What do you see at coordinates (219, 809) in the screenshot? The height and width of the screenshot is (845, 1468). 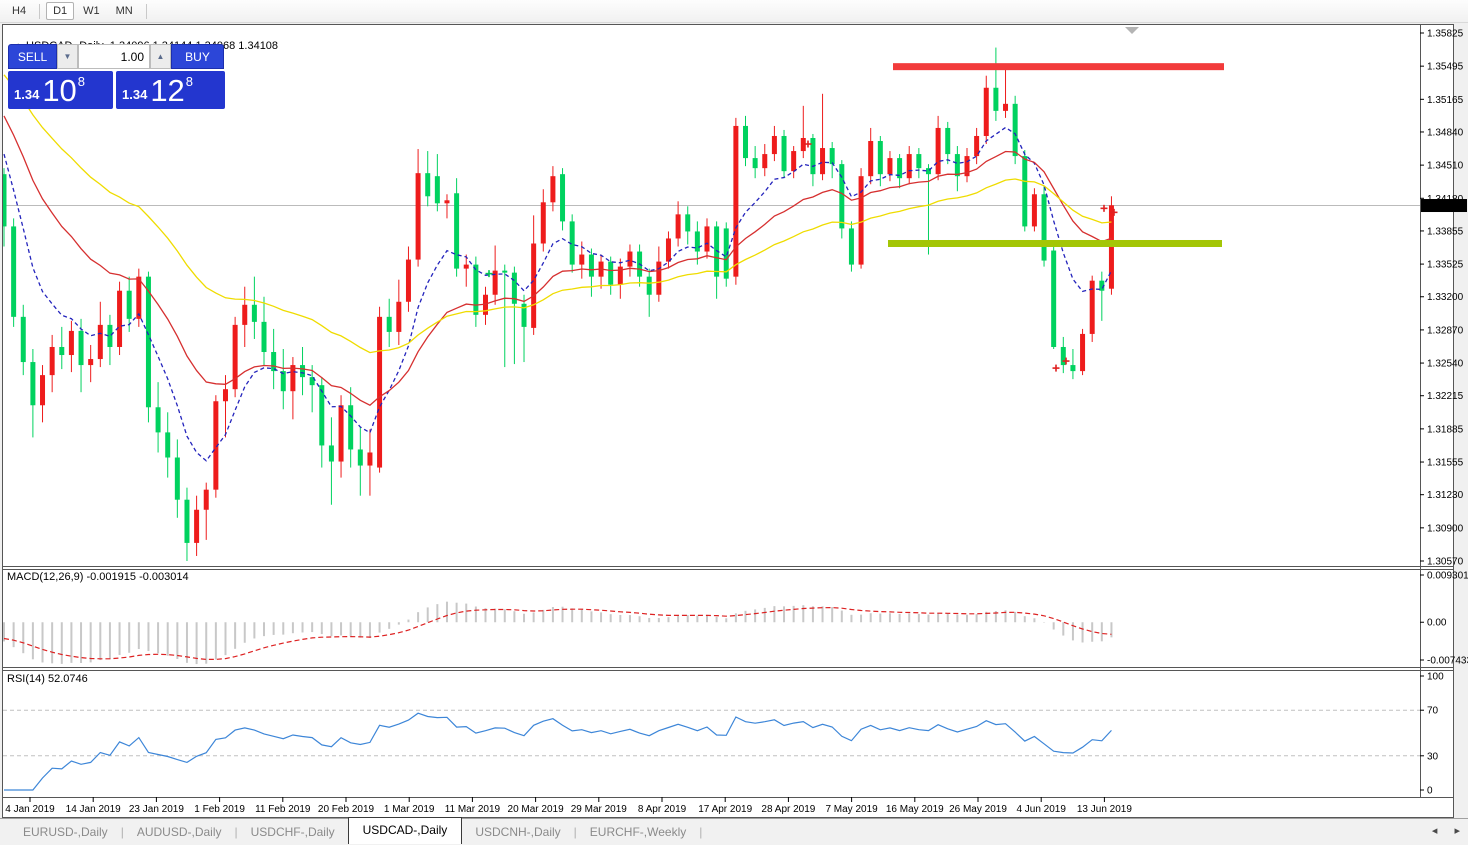 I see `svg-text: 1 Feb 2019` at bounding box center [219, 809].